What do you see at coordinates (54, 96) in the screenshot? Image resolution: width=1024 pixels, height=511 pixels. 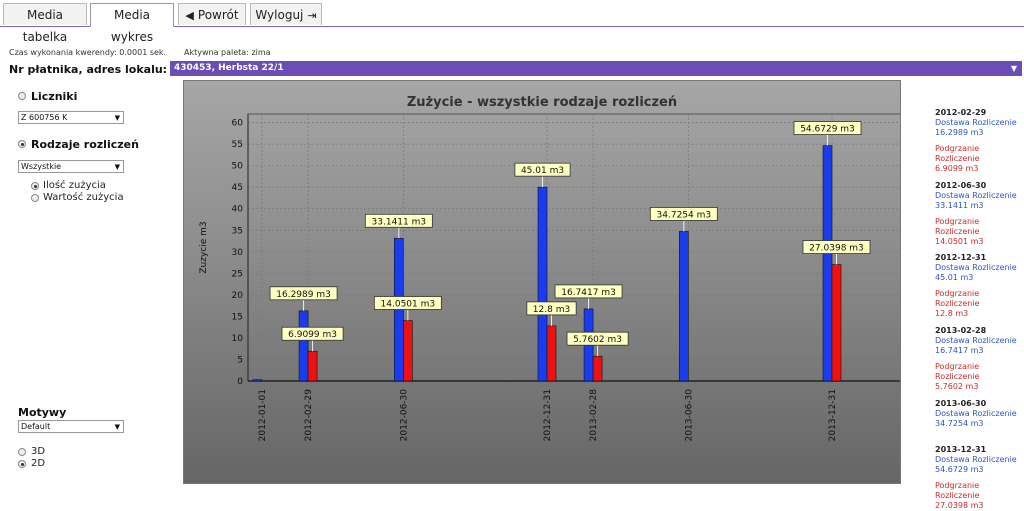 I see `meters-label: Liczniki` at bounding box center [54, 96].